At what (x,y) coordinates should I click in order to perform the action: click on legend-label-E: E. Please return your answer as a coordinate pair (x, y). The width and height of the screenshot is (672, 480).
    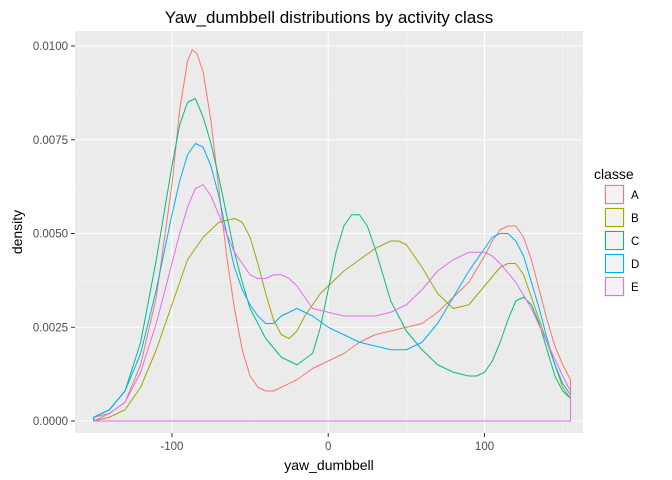
    Looking at the image, I should click on (635, 288).